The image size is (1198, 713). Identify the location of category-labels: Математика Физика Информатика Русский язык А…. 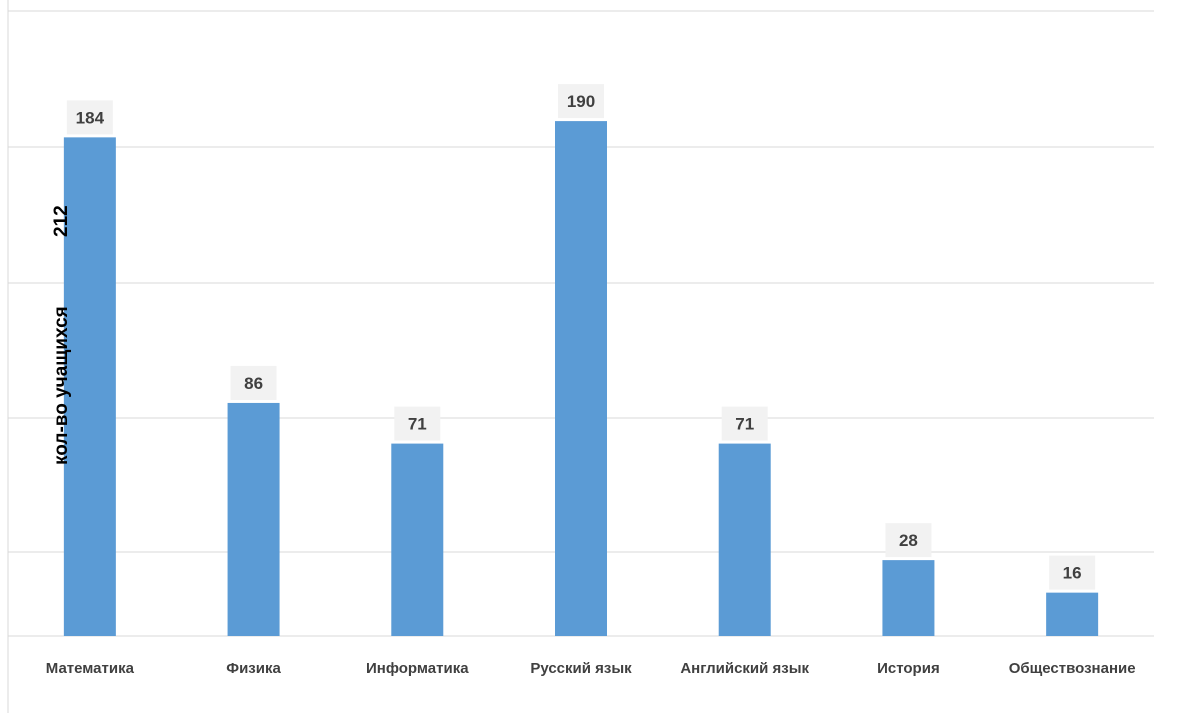
(591, 668).